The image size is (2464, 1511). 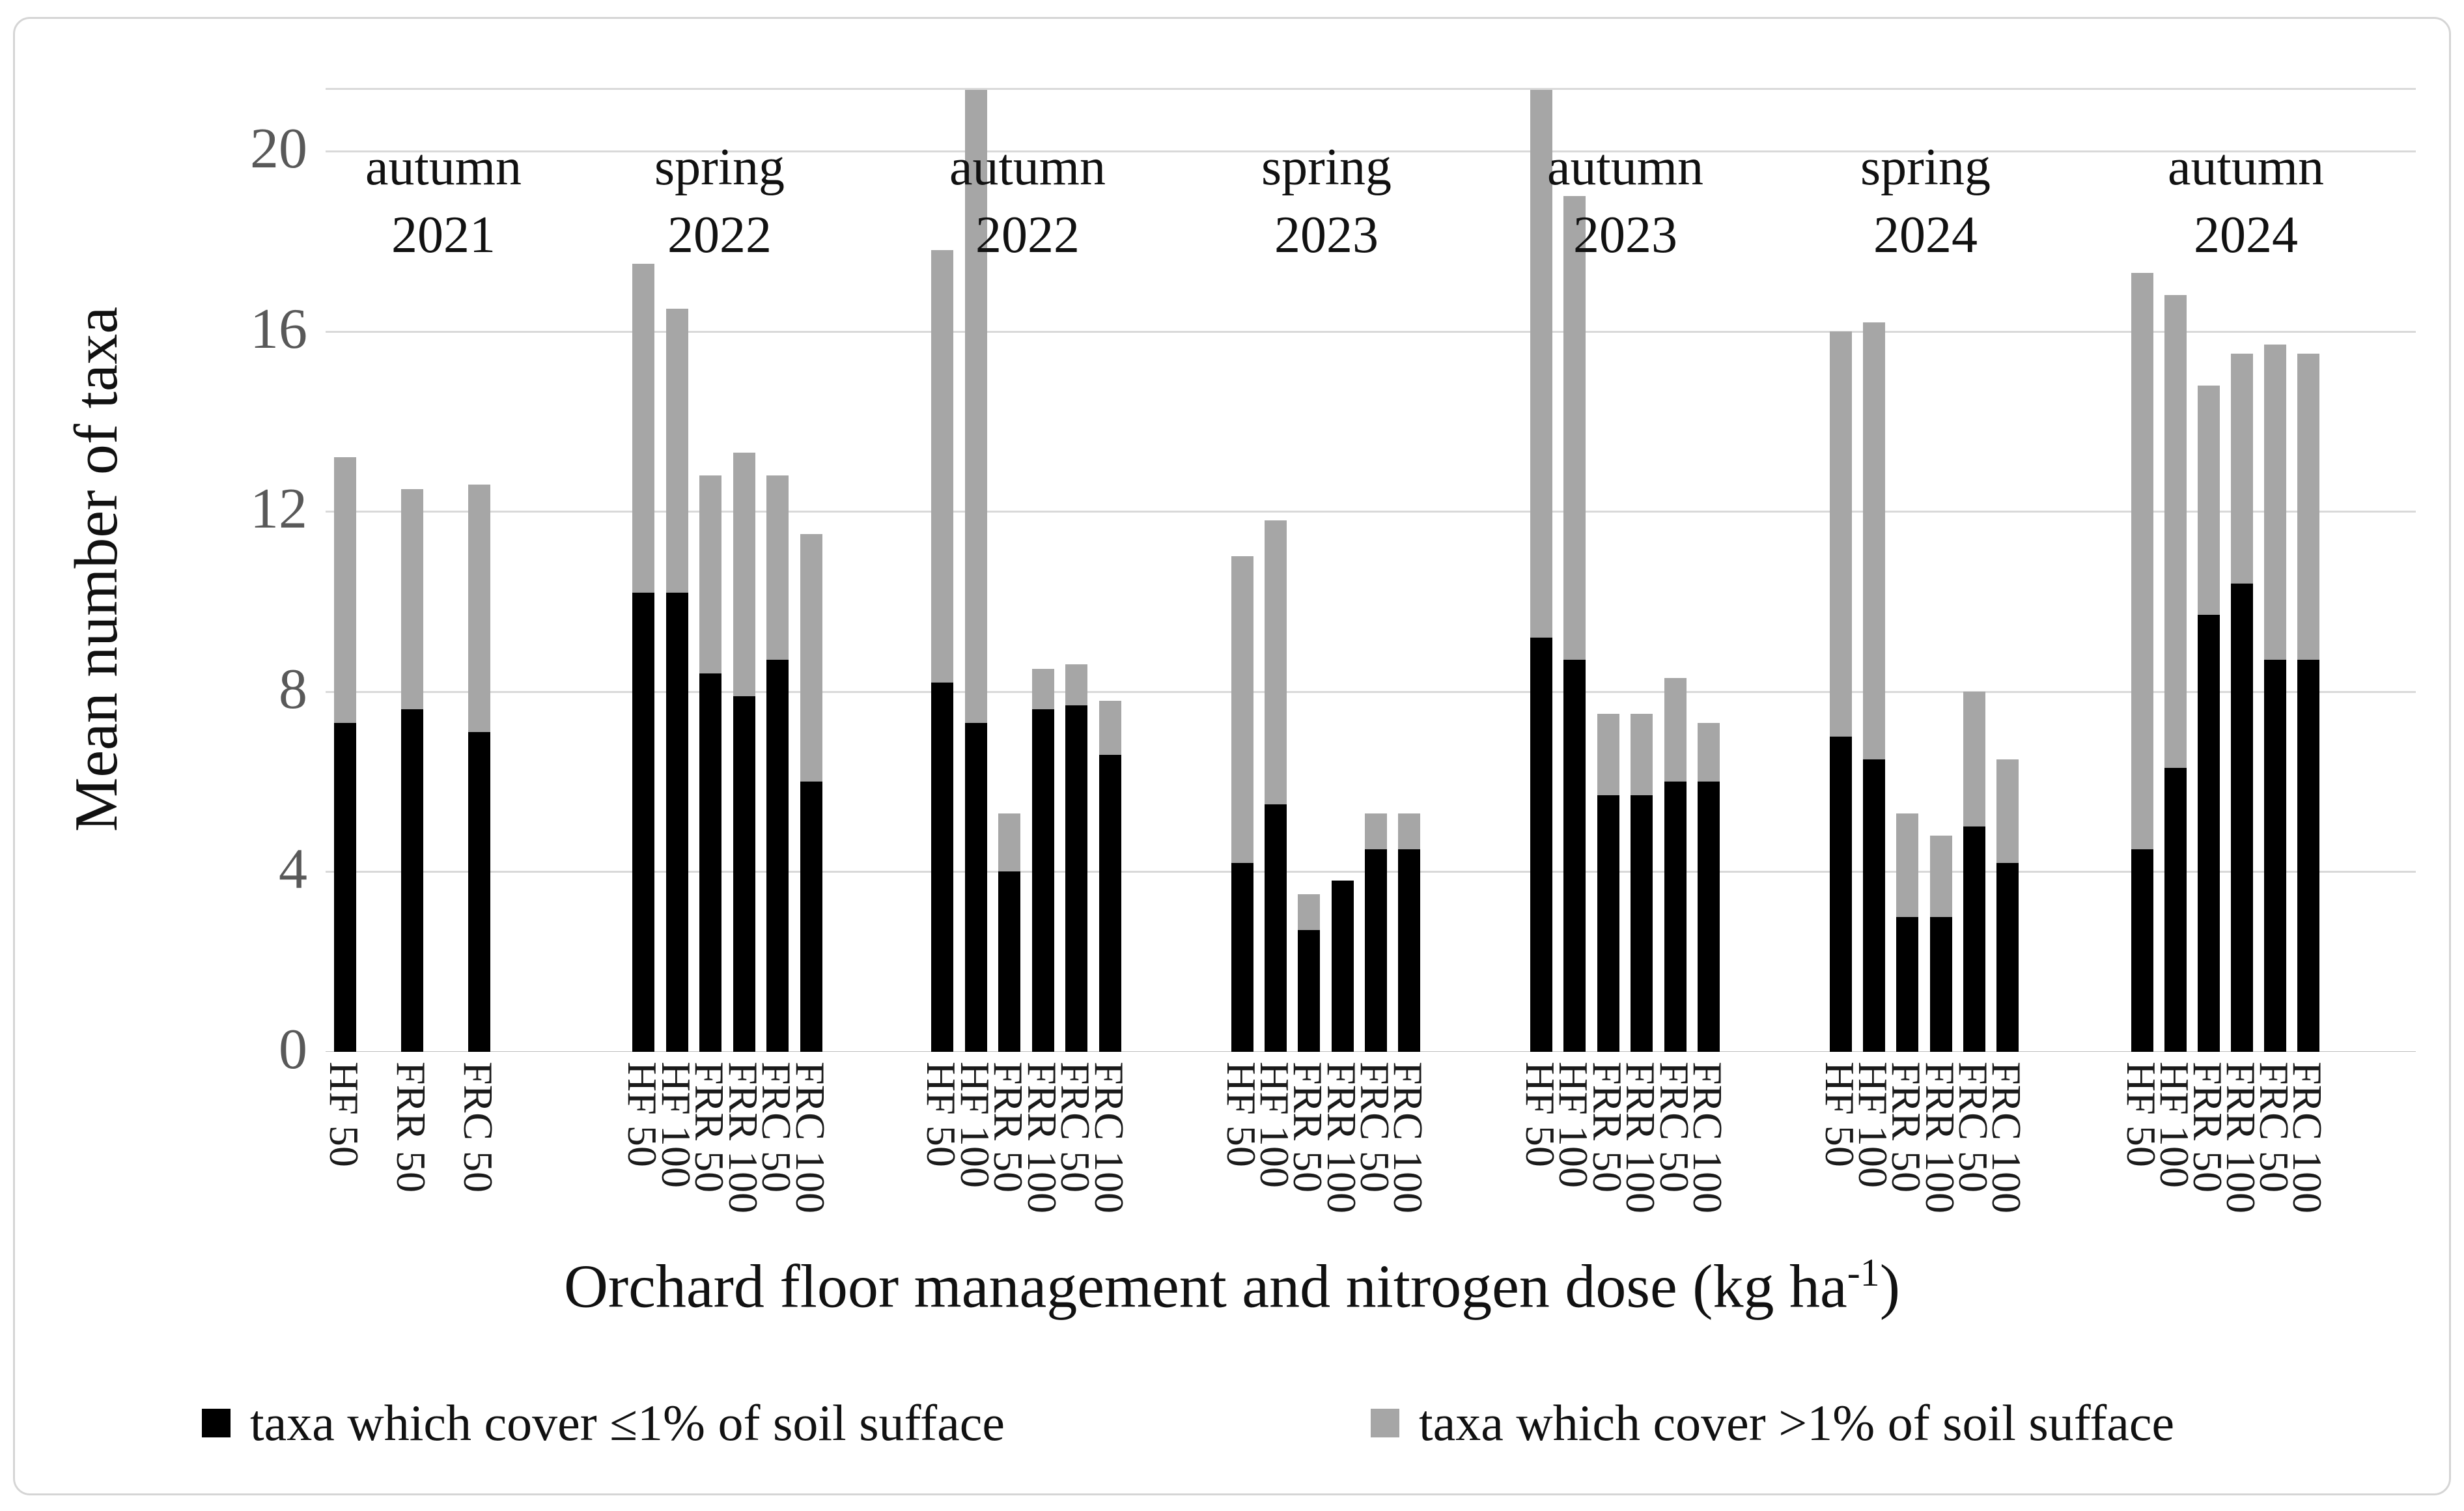 I want to click on category-label-spring2023-FRC100: FRC 100, so click(x=1408, y=1137).